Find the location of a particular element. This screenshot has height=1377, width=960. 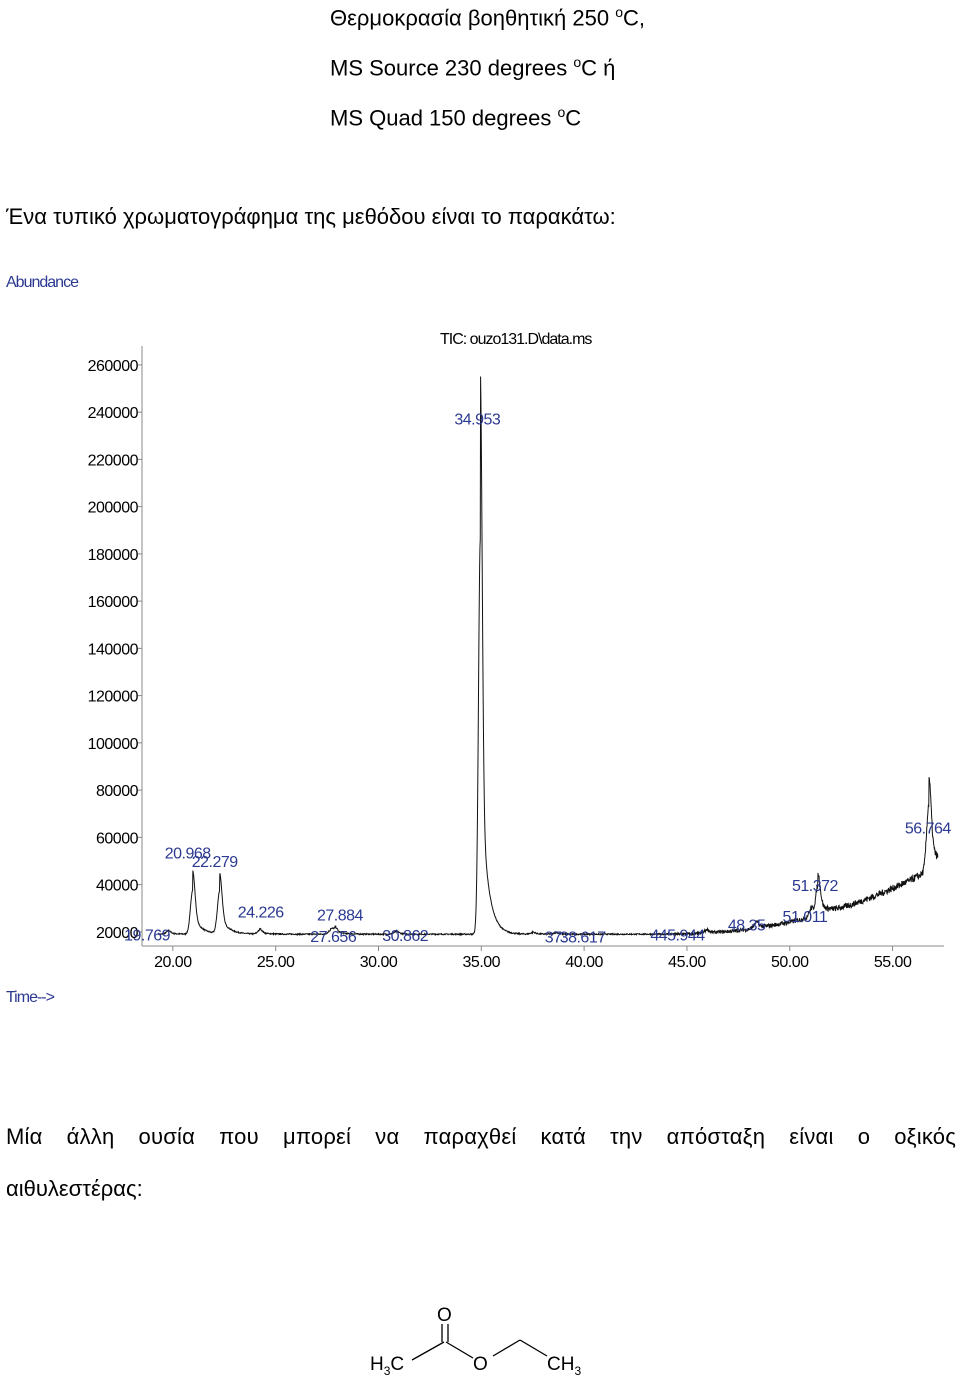

y-tick-label: 220000 is located at coordinates (113, 460).